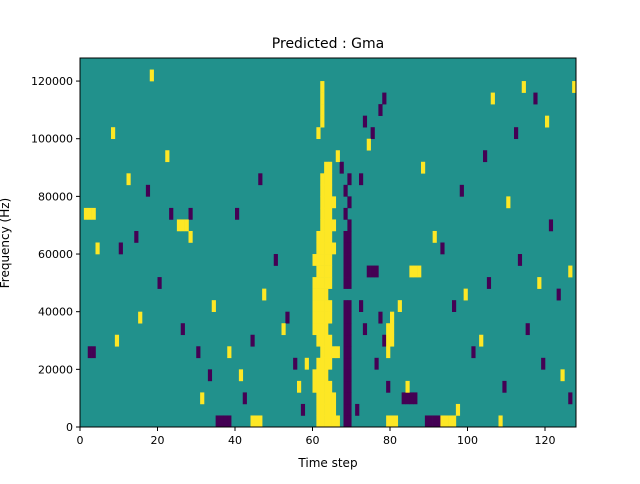 The height and width of the screenshot is (484, 640). Describe the element at coordinates (545, 440) in the screenshot. I see `x-tick-label: 120` at that location.